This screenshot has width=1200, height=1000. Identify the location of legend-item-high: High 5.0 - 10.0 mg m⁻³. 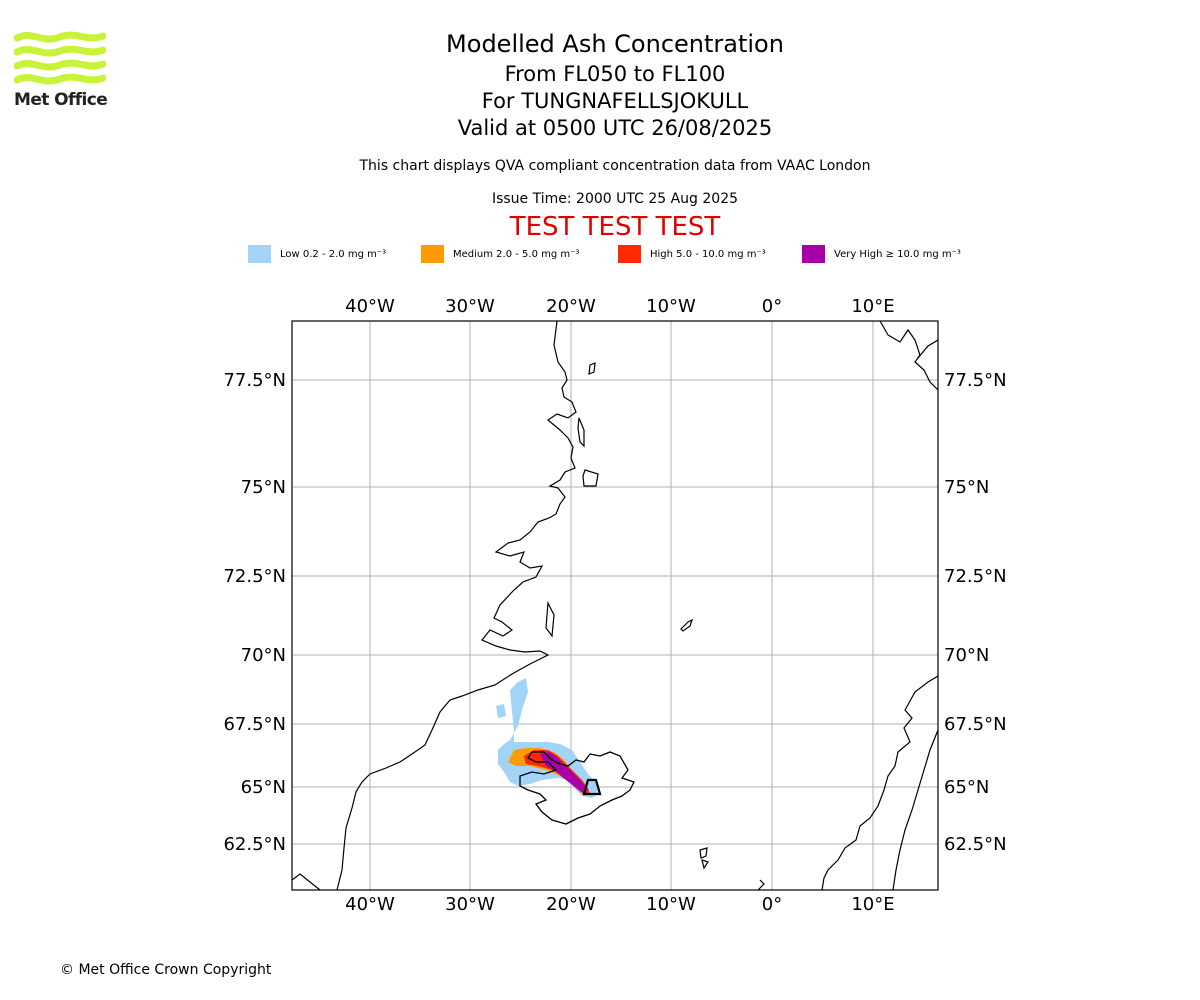
(692, 254).